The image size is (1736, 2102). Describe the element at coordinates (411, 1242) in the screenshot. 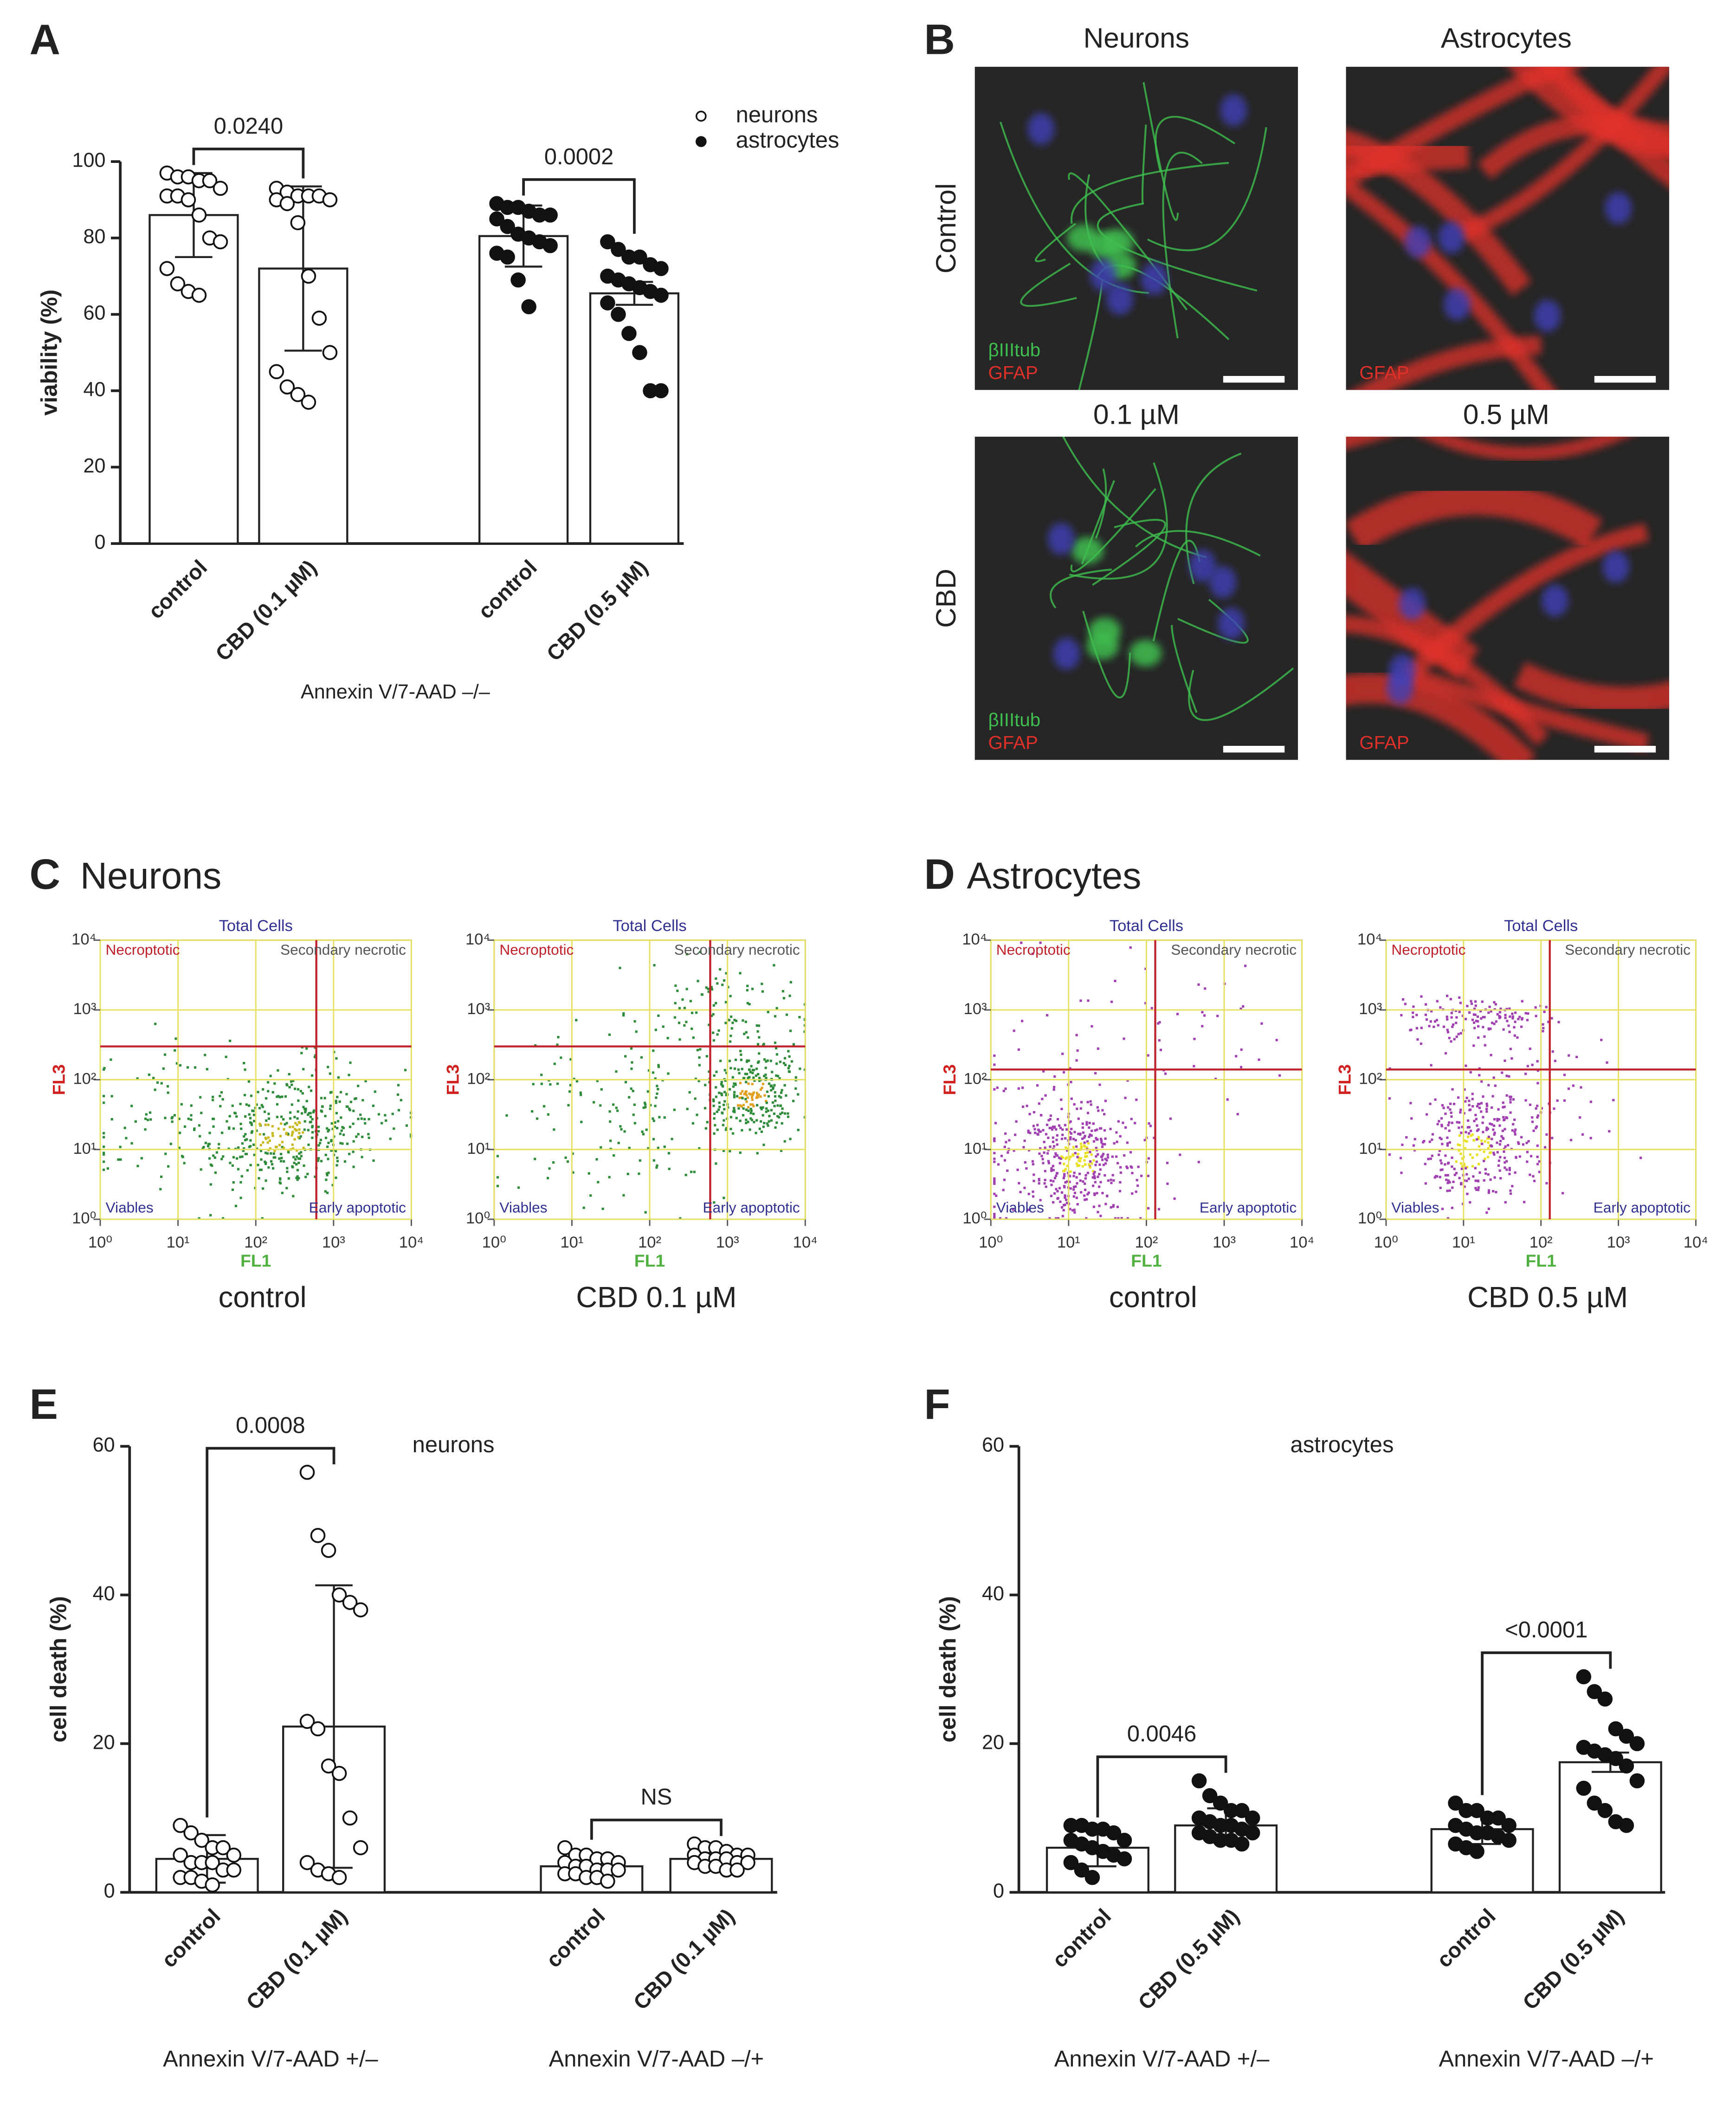

I see `x-tick-label: 10⁴` at that location.